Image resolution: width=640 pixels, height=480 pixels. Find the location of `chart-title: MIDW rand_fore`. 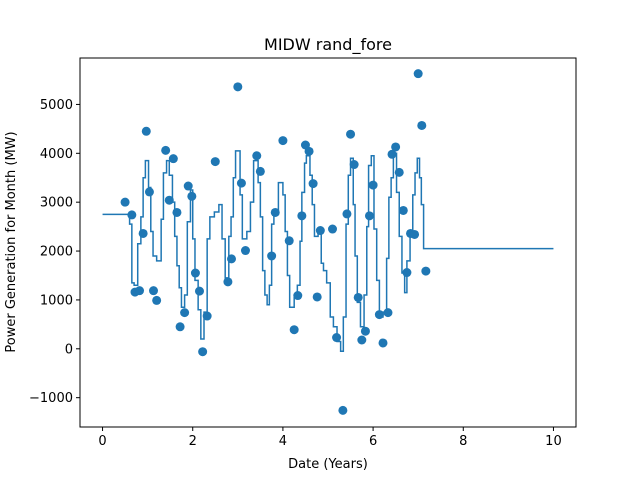

chart-title: MIDW rand_fore is located at coordinates (328, 45).